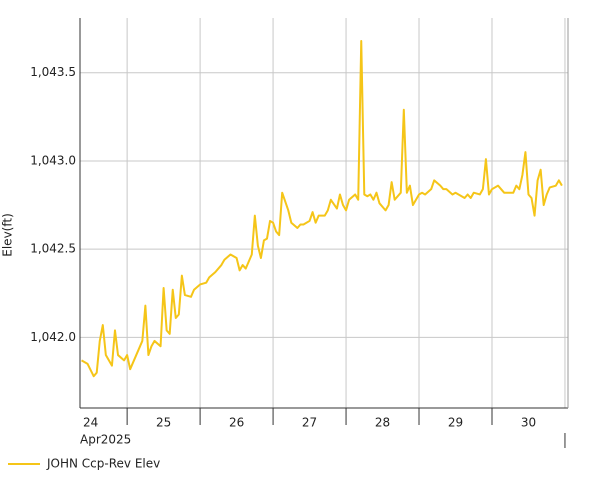 This screenshot has width=601, height=484. Describe the element at coordinates (163, 423) in the screenshot. I see `x-tick-label: 25` at that location.